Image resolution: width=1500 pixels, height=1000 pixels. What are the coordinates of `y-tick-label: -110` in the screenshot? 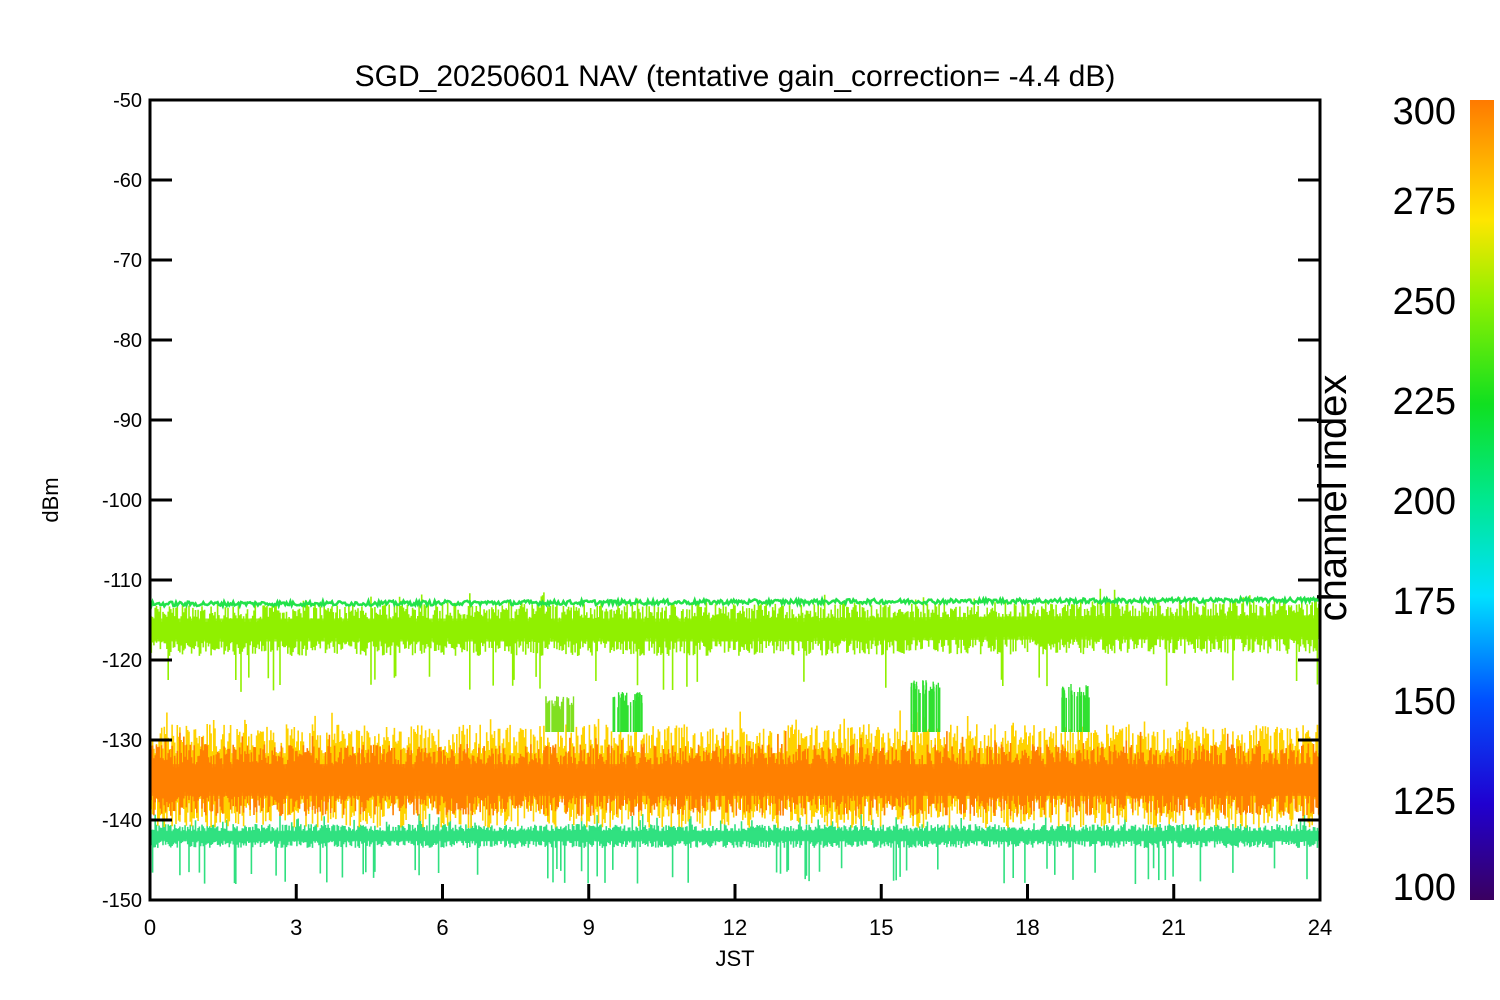 It's located at (122, 581).